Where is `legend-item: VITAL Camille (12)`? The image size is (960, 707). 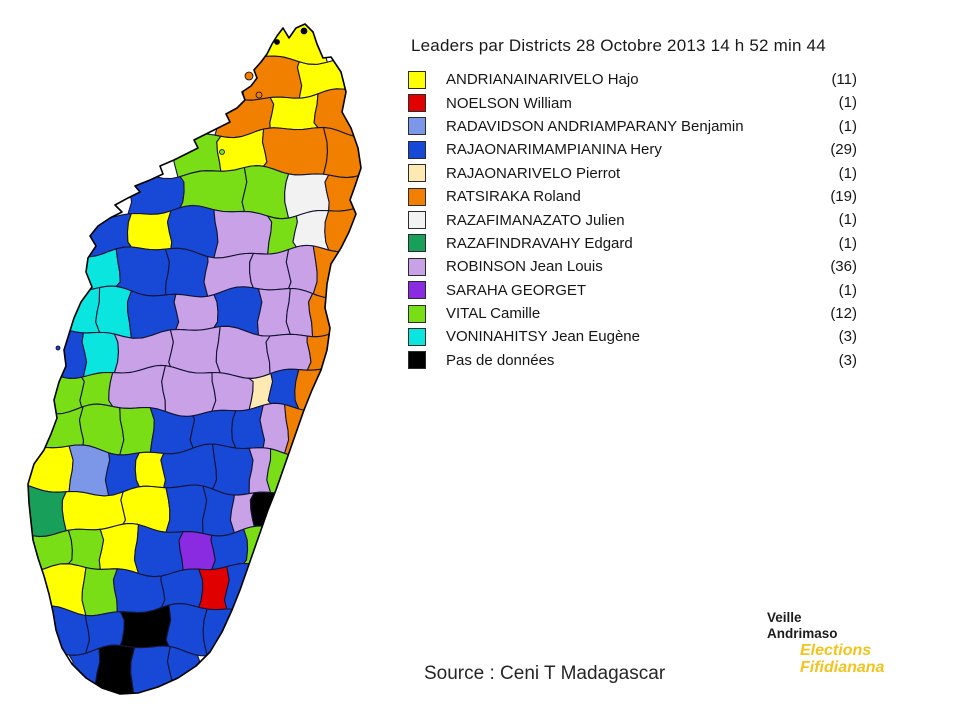 legend-item: VITAL Camille (12) is located at coordinates (632, 313).